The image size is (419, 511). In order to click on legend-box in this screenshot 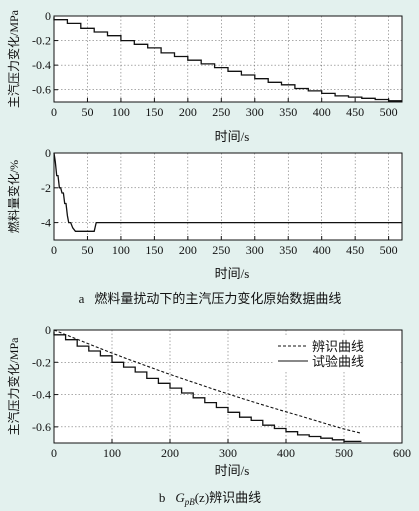, I will do `click(337, 353)`.